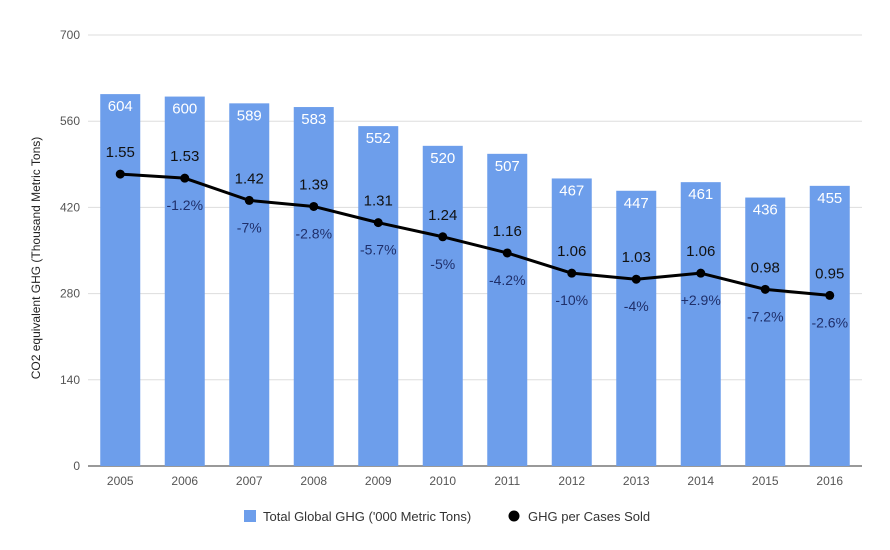 This screenshot has height=550, width=890. What do you see at coordinates (70, 207) in the screenshot?
I see `y-tick-label: 420` at bounding box center [70, 207].